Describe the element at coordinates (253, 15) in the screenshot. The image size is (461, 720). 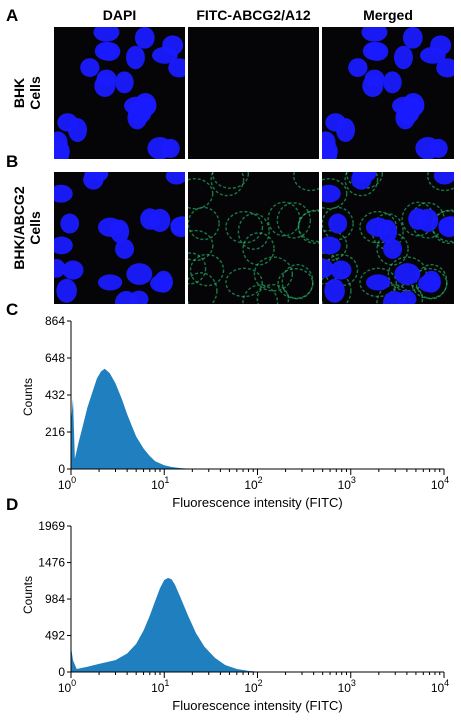
I see `column-header-fitc: FITC-ABCG2/A12` at that location.